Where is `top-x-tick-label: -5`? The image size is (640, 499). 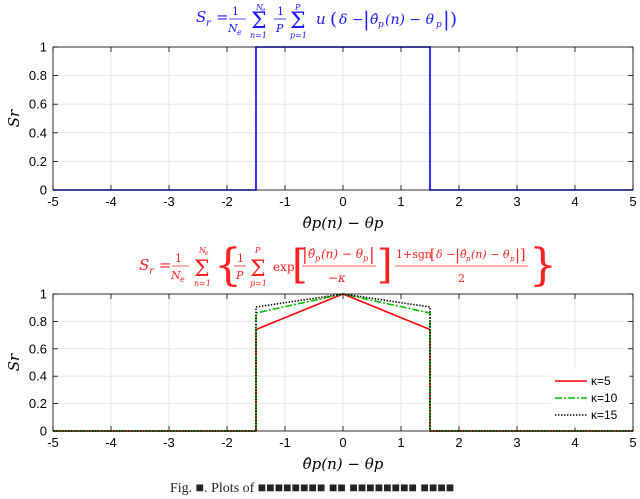 top-x-tick-label: -5 is located at coordinates (53, 201).